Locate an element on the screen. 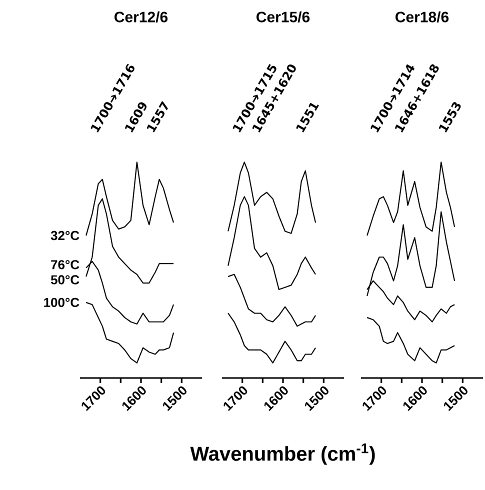 The image size is (485, 490). series-label: 32°C is located at coordinates (65, 235).